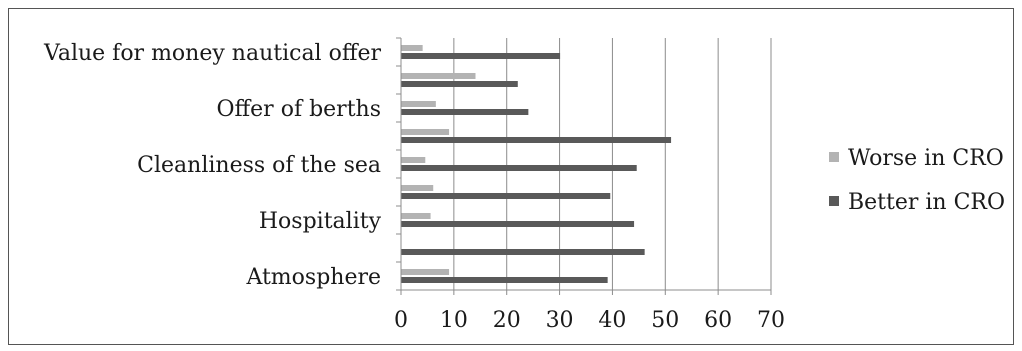  What do you see at coordinates (926, 158) in the screenshot?
I see `legend-label-worse-in-cro: Worse in CRO` at bounding box center [926, 158].